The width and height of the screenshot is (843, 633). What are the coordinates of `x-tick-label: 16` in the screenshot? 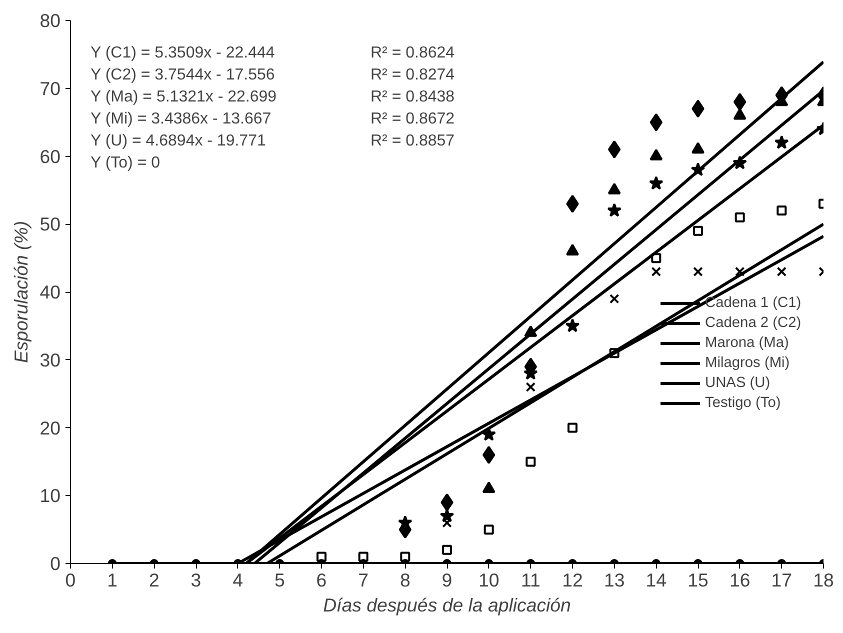 It's located at (739, 580).